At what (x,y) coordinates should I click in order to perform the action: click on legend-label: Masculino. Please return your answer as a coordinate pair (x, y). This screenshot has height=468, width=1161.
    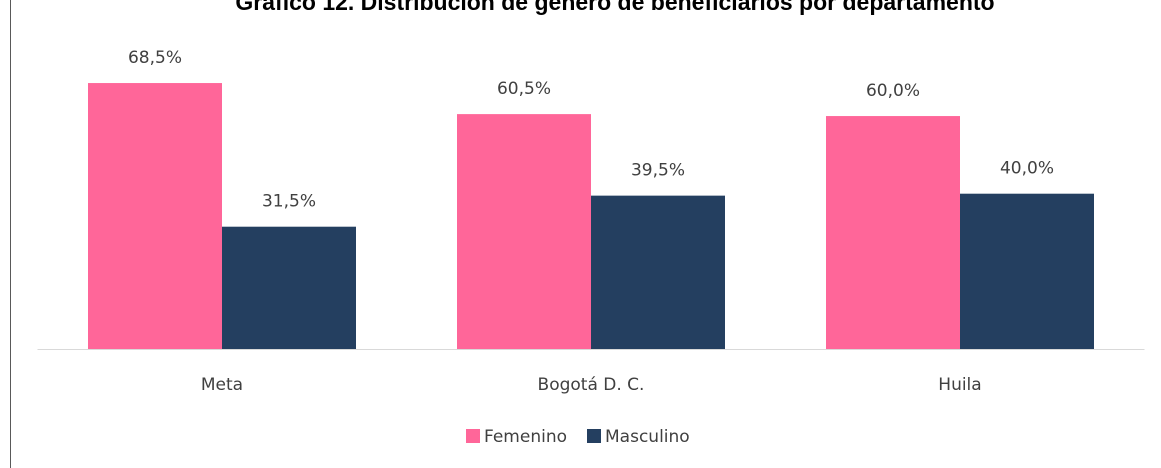
    Looking at the image, I should click on (647, 437).